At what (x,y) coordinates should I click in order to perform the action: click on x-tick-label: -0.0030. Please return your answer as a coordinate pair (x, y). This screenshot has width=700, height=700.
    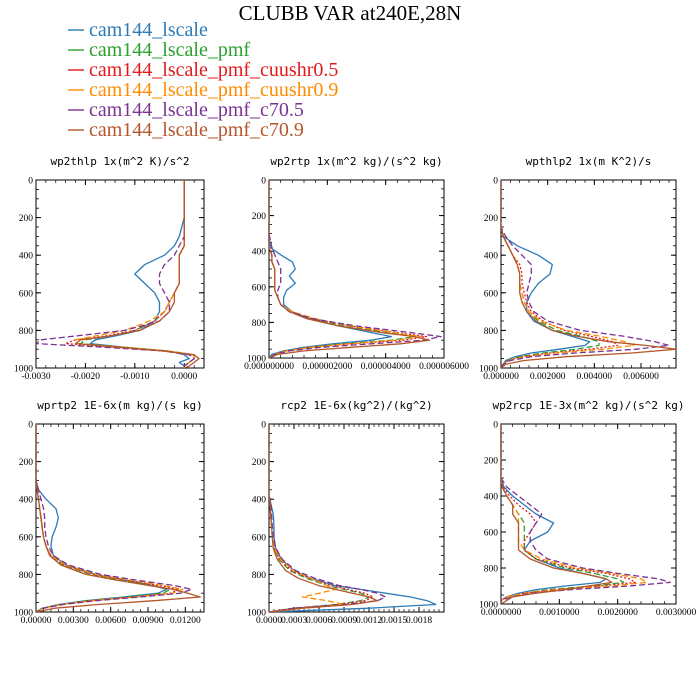
    Looking at the image, I should click on (36, 377).